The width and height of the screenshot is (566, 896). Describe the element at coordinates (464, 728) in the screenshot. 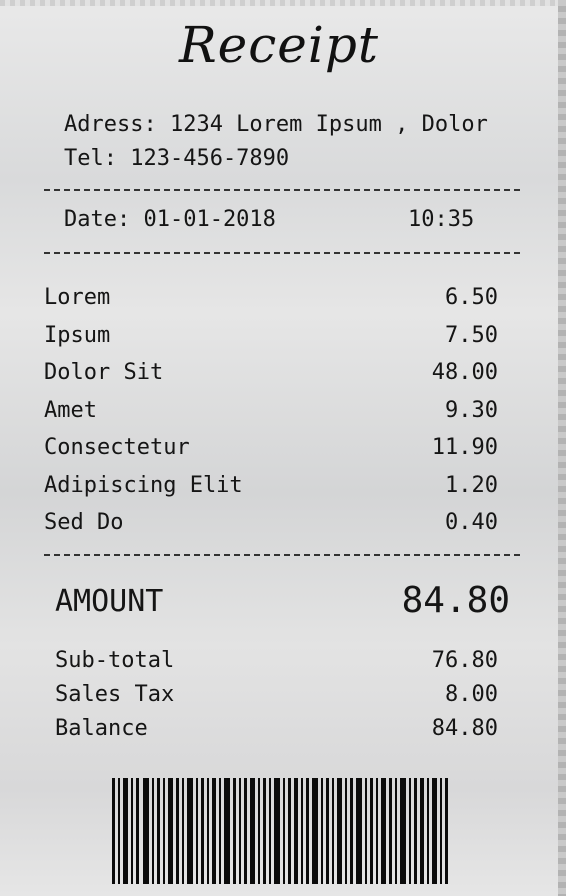

I see `totals-value: 84.80` at that location.